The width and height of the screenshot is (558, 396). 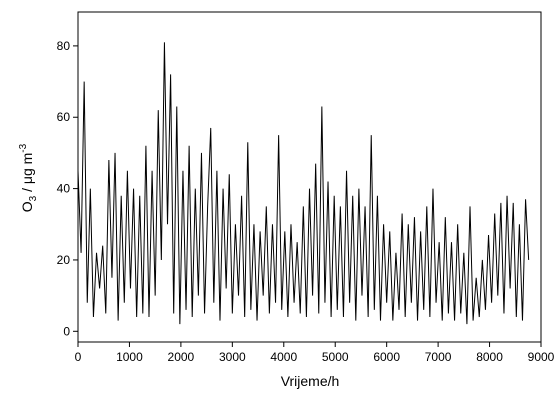 I want to click on y-label-part: / μg m, so click(x=27, y=174).